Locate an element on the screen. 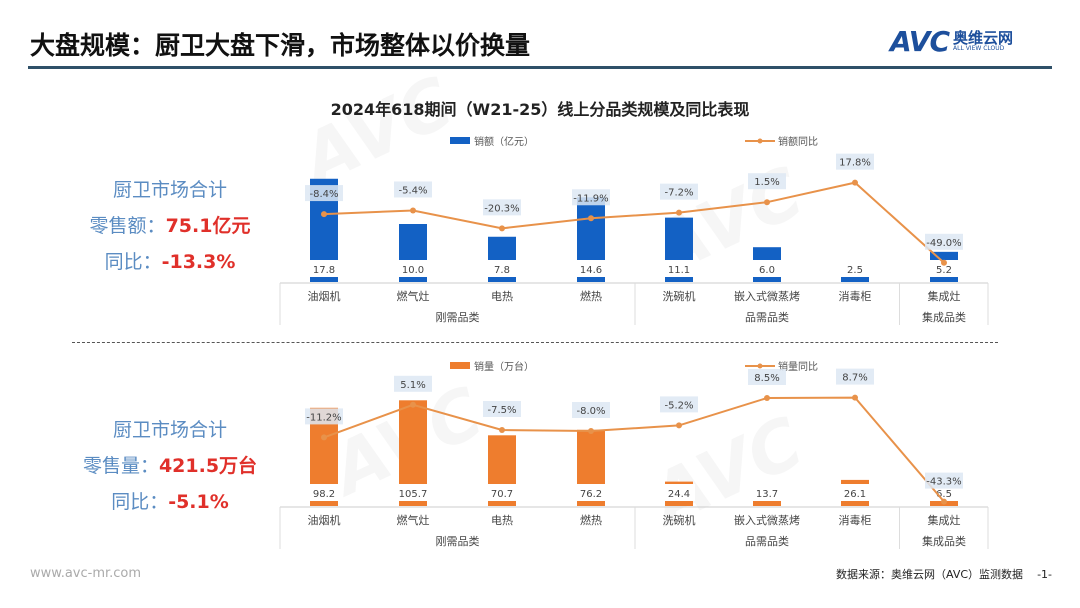 Image resolution: width=1080 pixels, height=608 pixels. website: www.avc-mr.com is located at coordinates (86, 573).